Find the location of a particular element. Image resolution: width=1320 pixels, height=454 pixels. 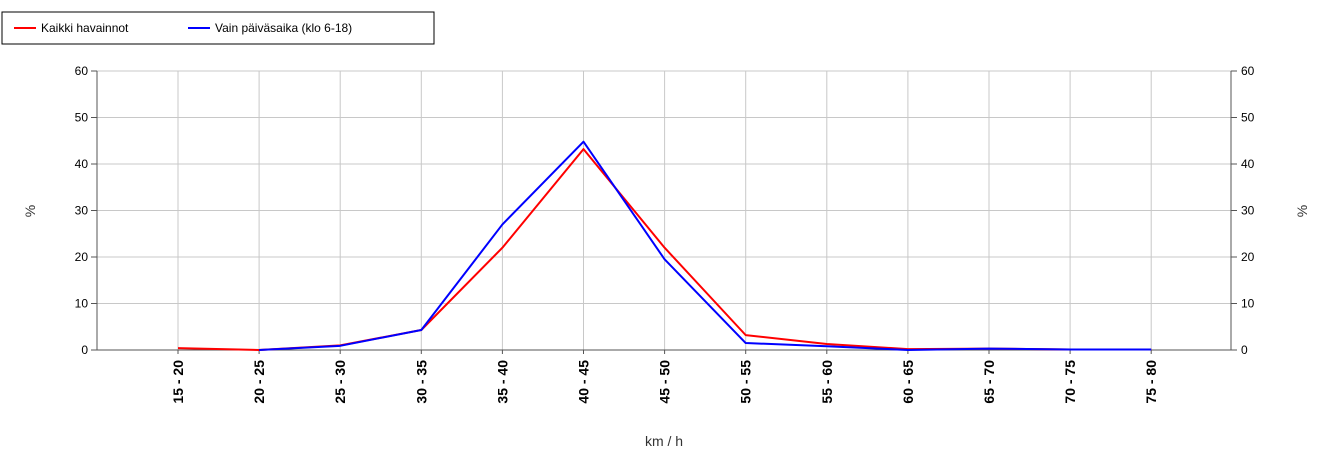

y-tick-label-right: 40 is located at coordinates (1248, 164).